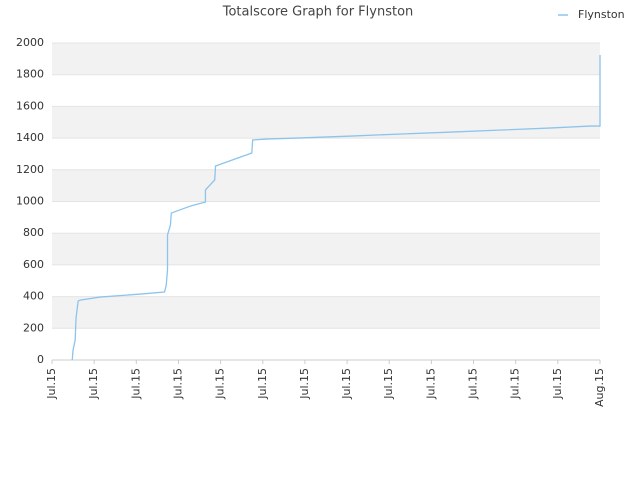 Image resolution: width=640 pixels, height=480 pixels. Describe the element at coordinates (30, 201) in the screenshot. I see `y-tick-label: 1000` at that location.